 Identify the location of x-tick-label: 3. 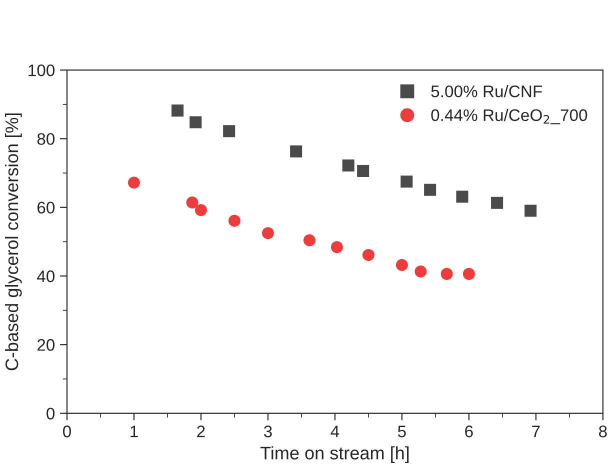
(268, 432).